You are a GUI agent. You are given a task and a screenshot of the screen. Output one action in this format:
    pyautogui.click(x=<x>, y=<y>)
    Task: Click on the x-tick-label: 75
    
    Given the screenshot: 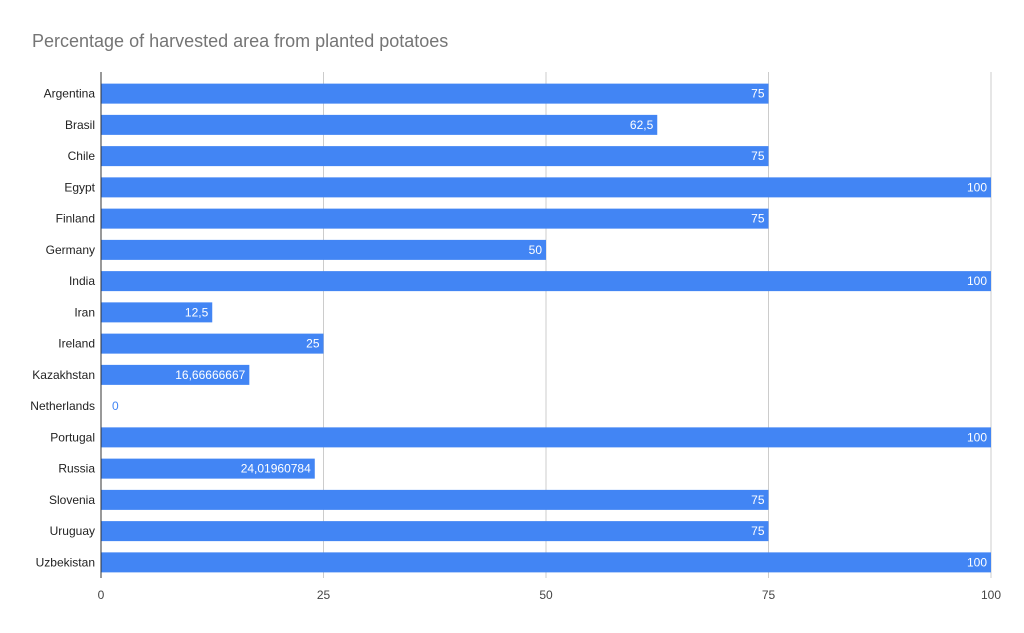 What is the action you would take?
    pyautogui.click(x=769, y=595)
    